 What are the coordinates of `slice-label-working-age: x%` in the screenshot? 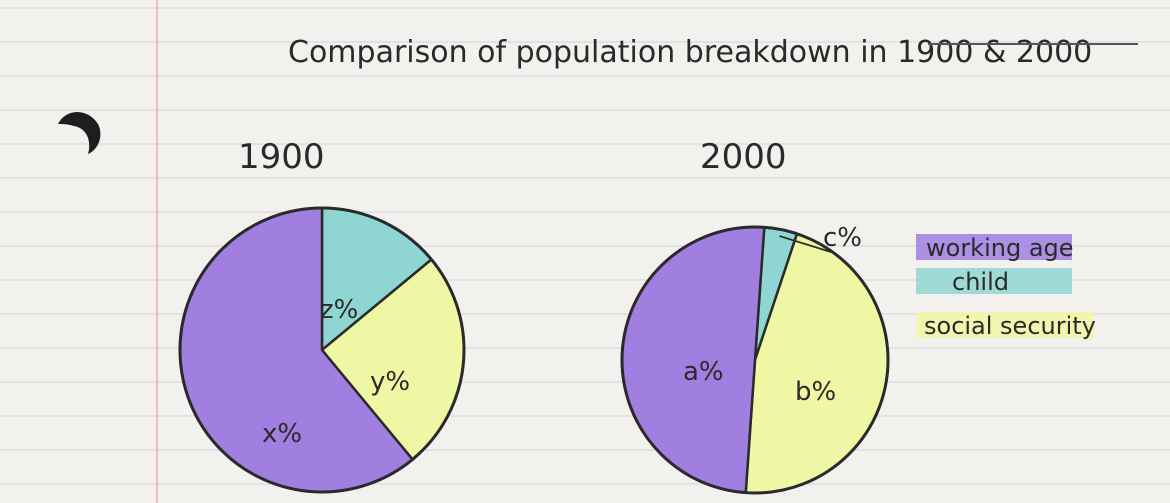 It's located at (282, 434).